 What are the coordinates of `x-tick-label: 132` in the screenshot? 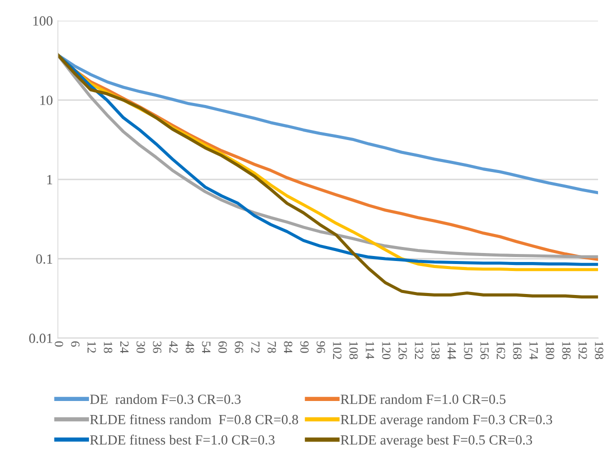 It's located at (419, 350).